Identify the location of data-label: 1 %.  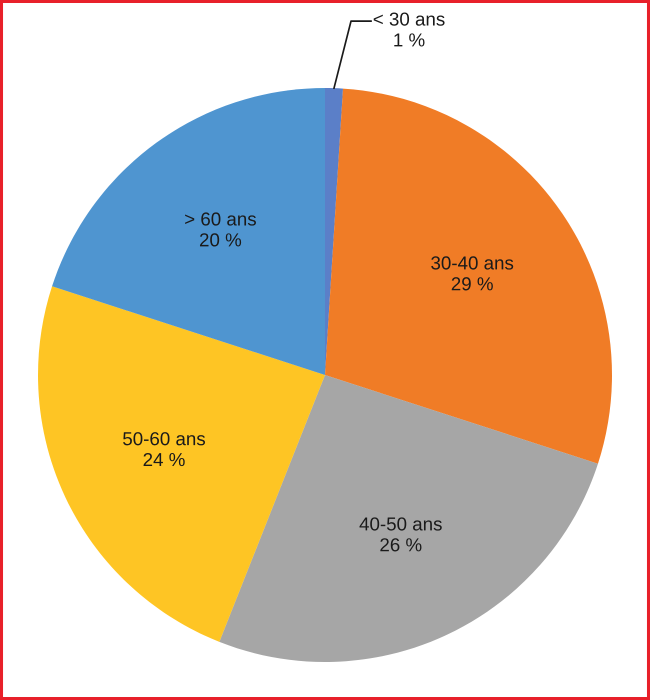
(409, 40).